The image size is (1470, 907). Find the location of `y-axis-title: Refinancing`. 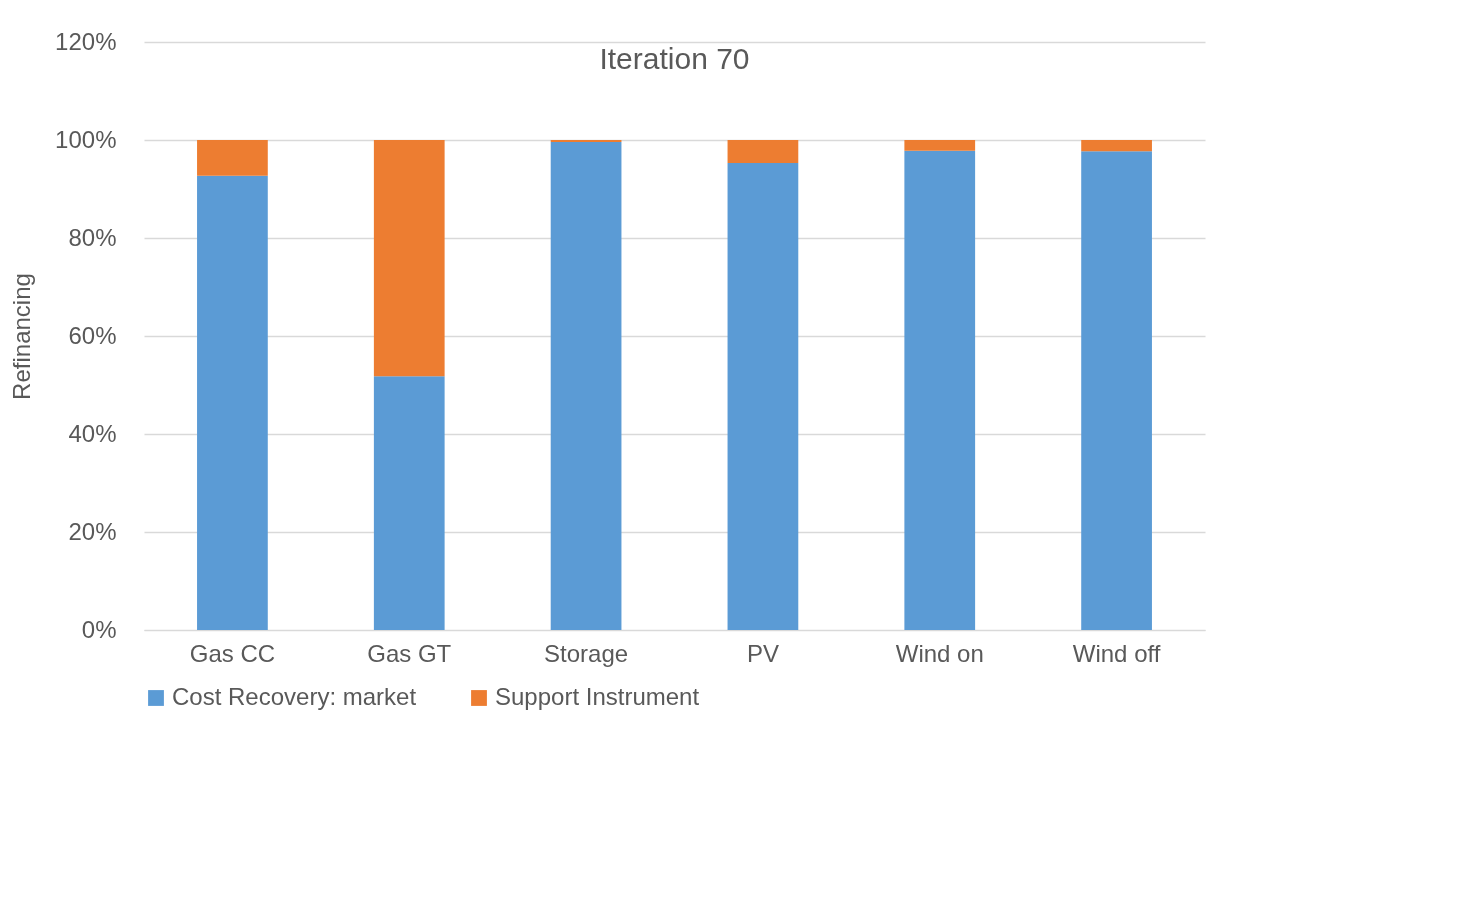

y-axis-title: Refinancing is located at coordinates (22, 336).